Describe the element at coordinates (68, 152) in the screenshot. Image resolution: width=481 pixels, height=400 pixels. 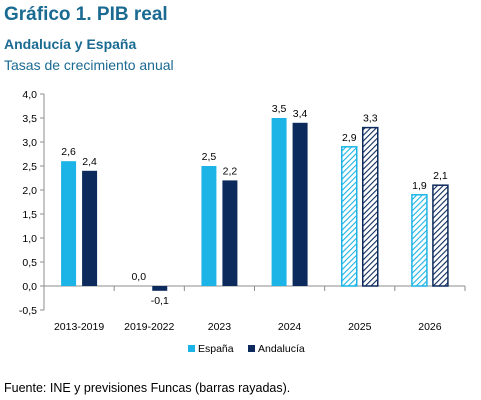
I see `data-label: 2,6` at that location.